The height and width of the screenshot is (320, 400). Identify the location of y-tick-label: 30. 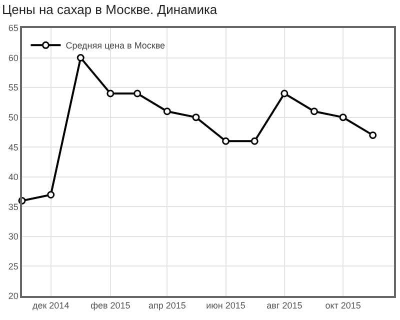
(13, 237).